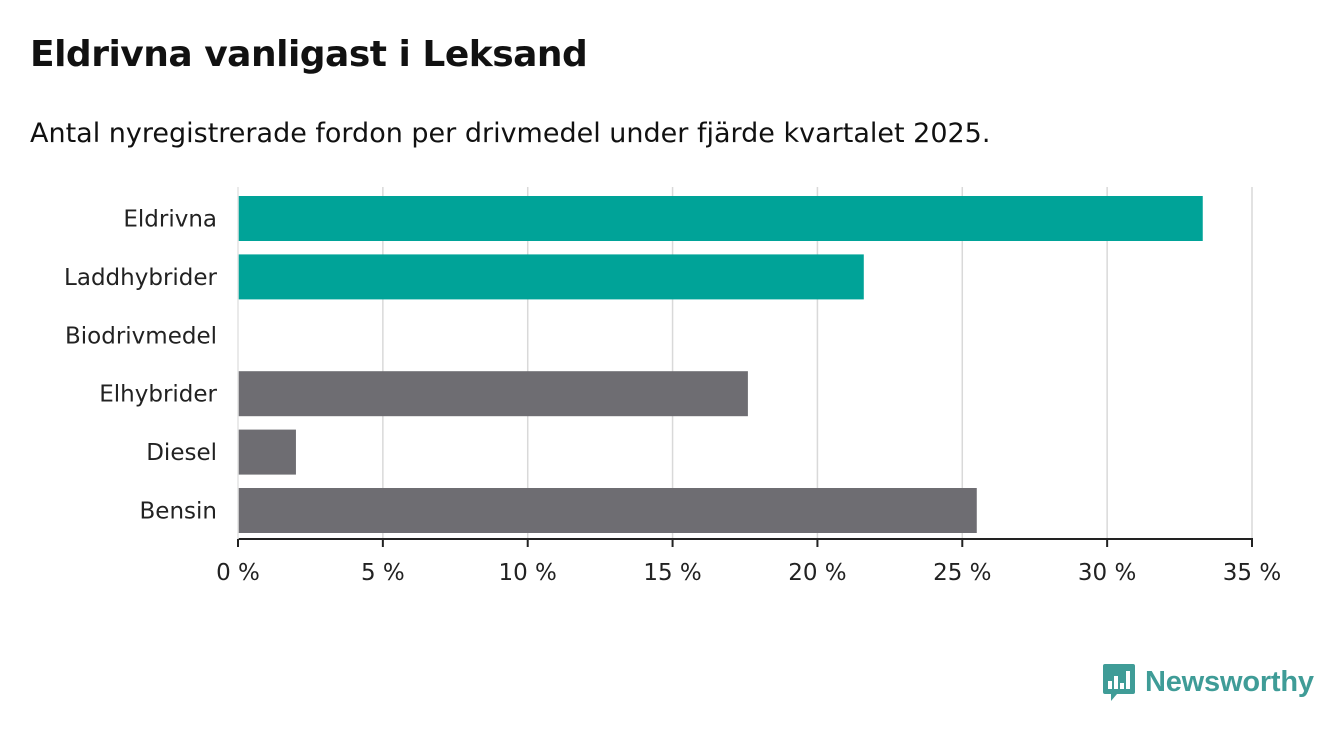 The width and height of the screenshot is (1340, 733). I want to click on category-label: Eldrivna, so click(170, 220).